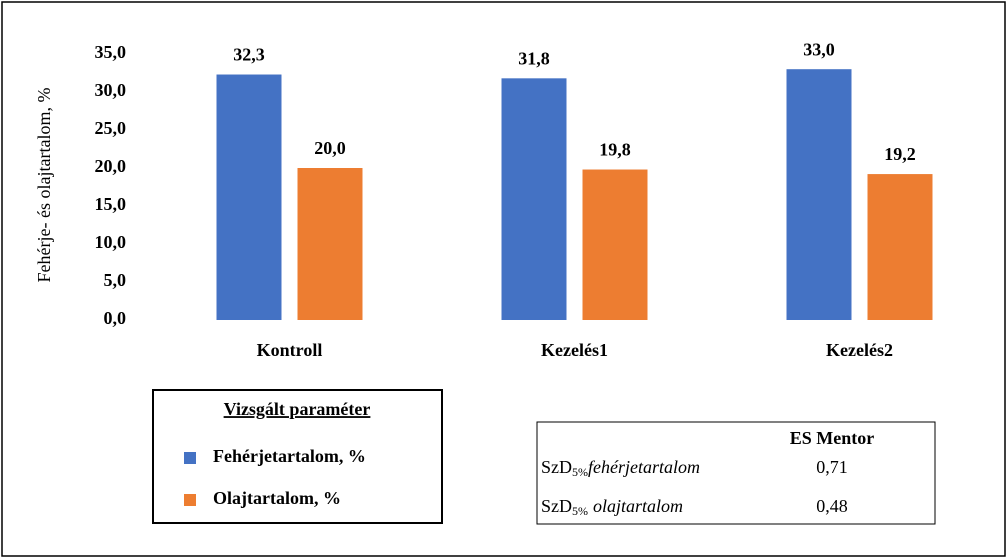 This screenshot has width=1008, height=560. I want to click on table-box, so click(736, 473).